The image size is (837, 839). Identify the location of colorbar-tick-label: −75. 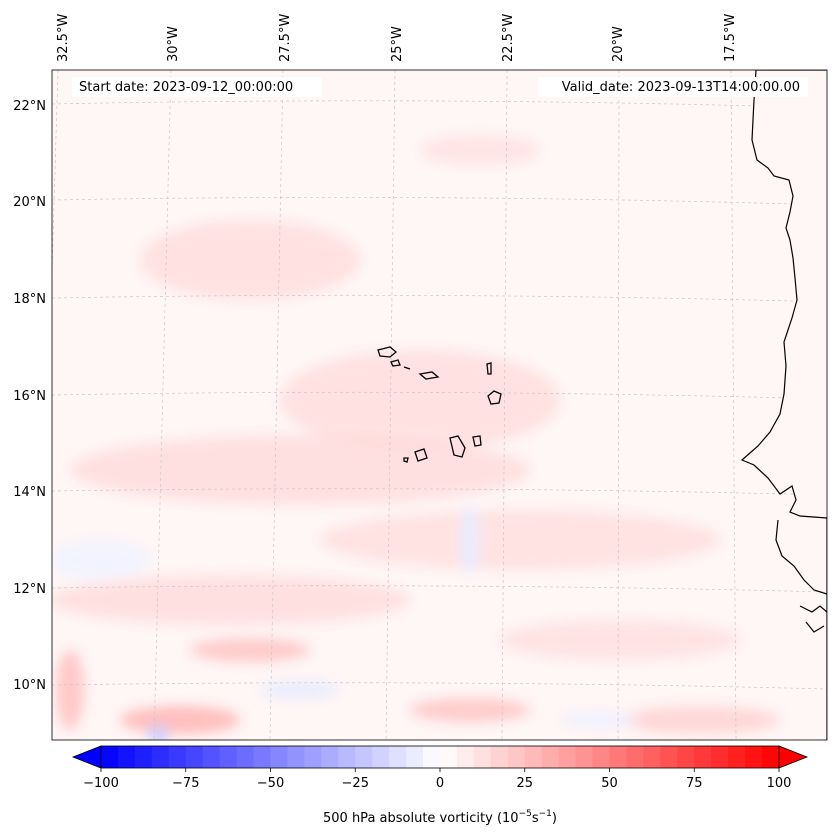
(185, 783).